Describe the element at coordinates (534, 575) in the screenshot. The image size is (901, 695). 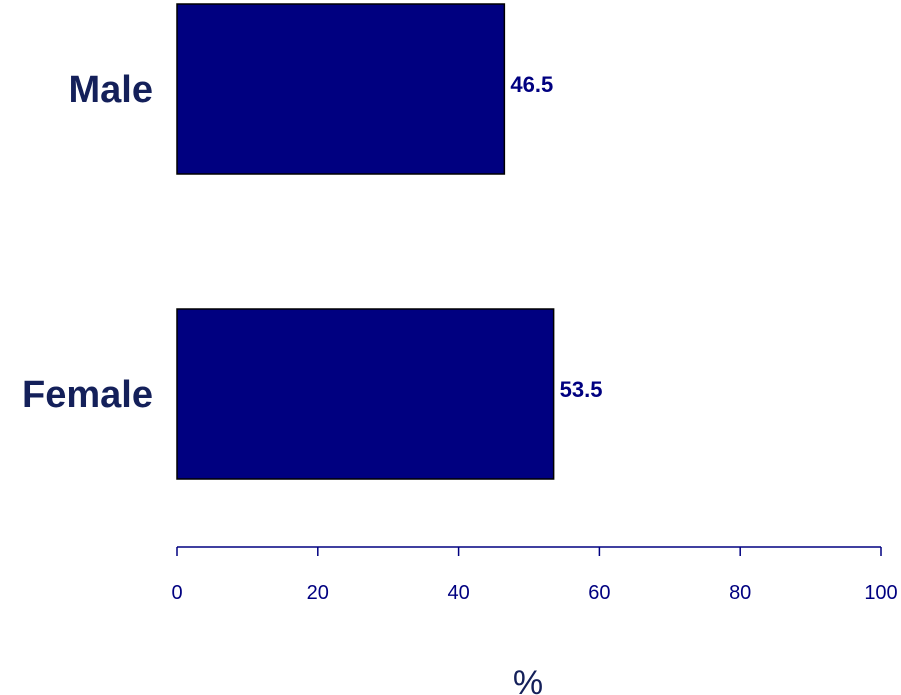
I see `x-axis: 0 20 40 60 80 100` at that location.